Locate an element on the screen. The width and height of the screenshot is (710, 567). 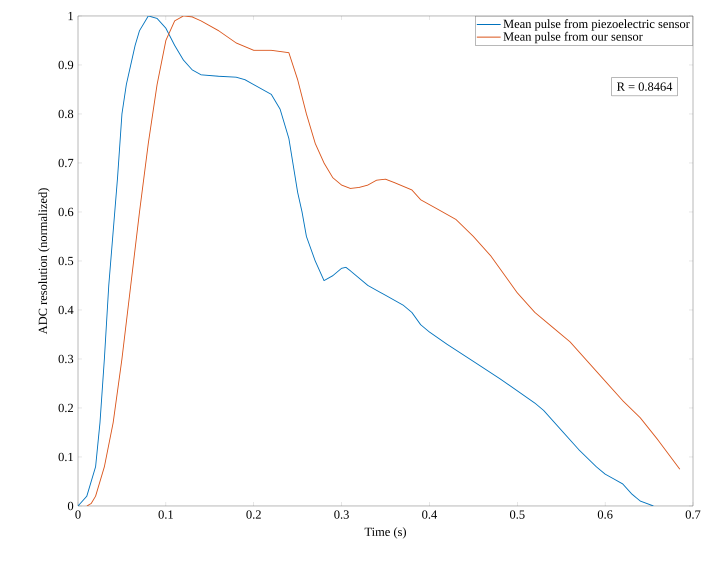
x-tick-label: 0.3 is located at coordinates (341, 514).